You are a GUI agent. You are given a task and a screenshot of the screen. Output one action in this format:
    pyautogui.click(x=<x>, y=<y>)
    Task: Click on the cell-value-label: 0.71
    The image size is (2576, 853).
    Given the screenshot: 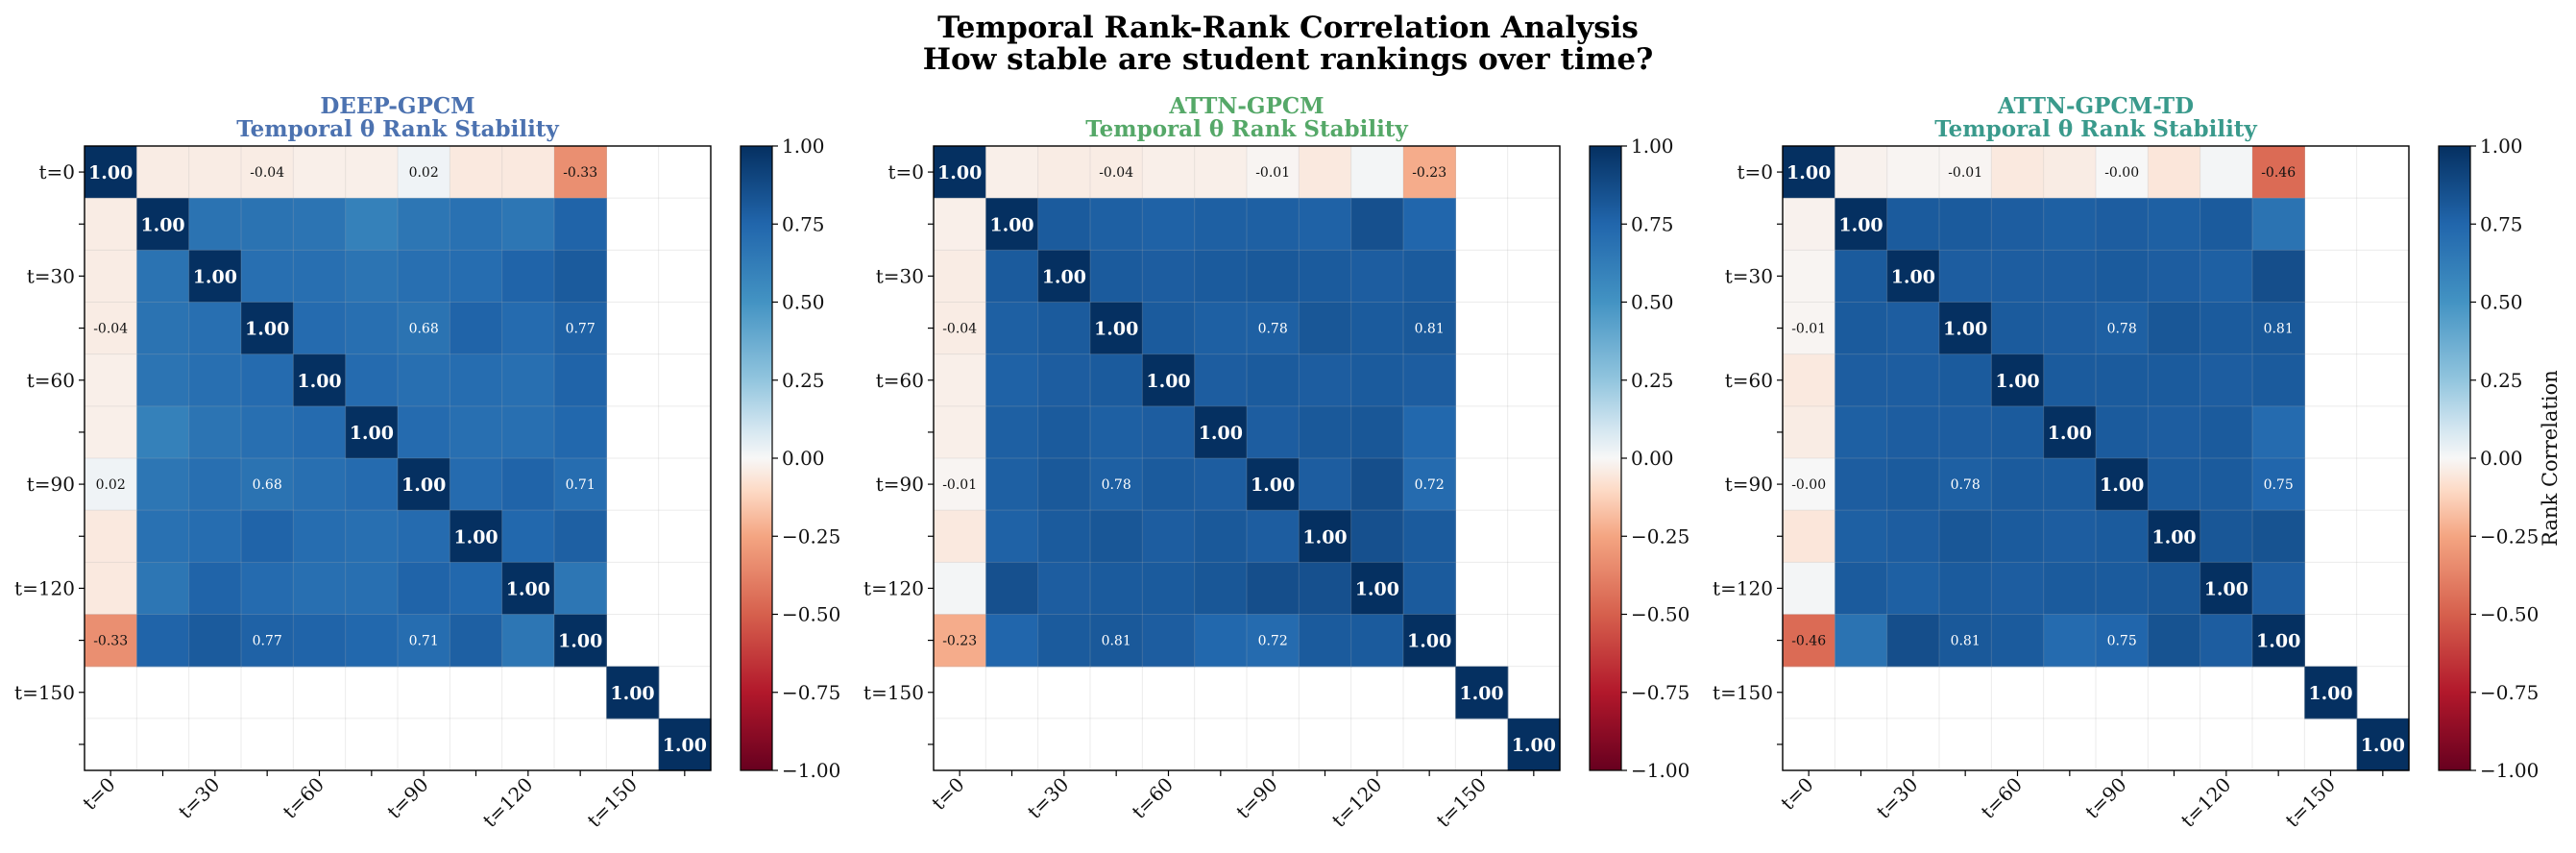 What is the action you would take?
    pyautogui.click(x=580, y=485)
    